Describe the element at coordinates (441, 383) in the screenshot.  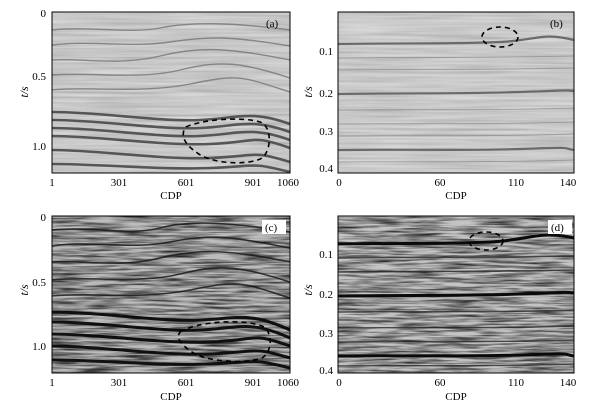
I see `panel-d-xtick: 60` at that location.